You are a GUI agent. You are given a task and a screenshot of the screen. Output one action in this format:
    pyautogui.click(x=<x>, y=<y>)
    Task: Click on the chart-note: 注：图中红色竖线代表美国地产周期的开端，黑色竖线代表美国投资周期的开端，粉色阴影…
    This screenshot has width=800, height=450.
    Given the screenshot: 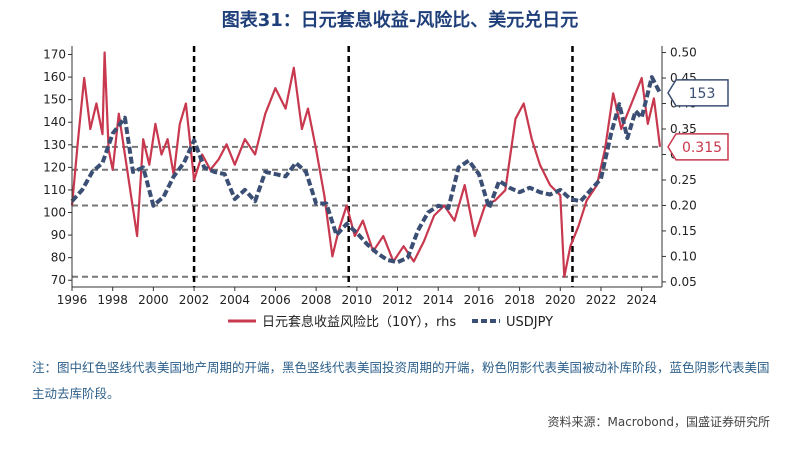 What is the action you would take?
    pyautogui.click(x=401, y=380)
    